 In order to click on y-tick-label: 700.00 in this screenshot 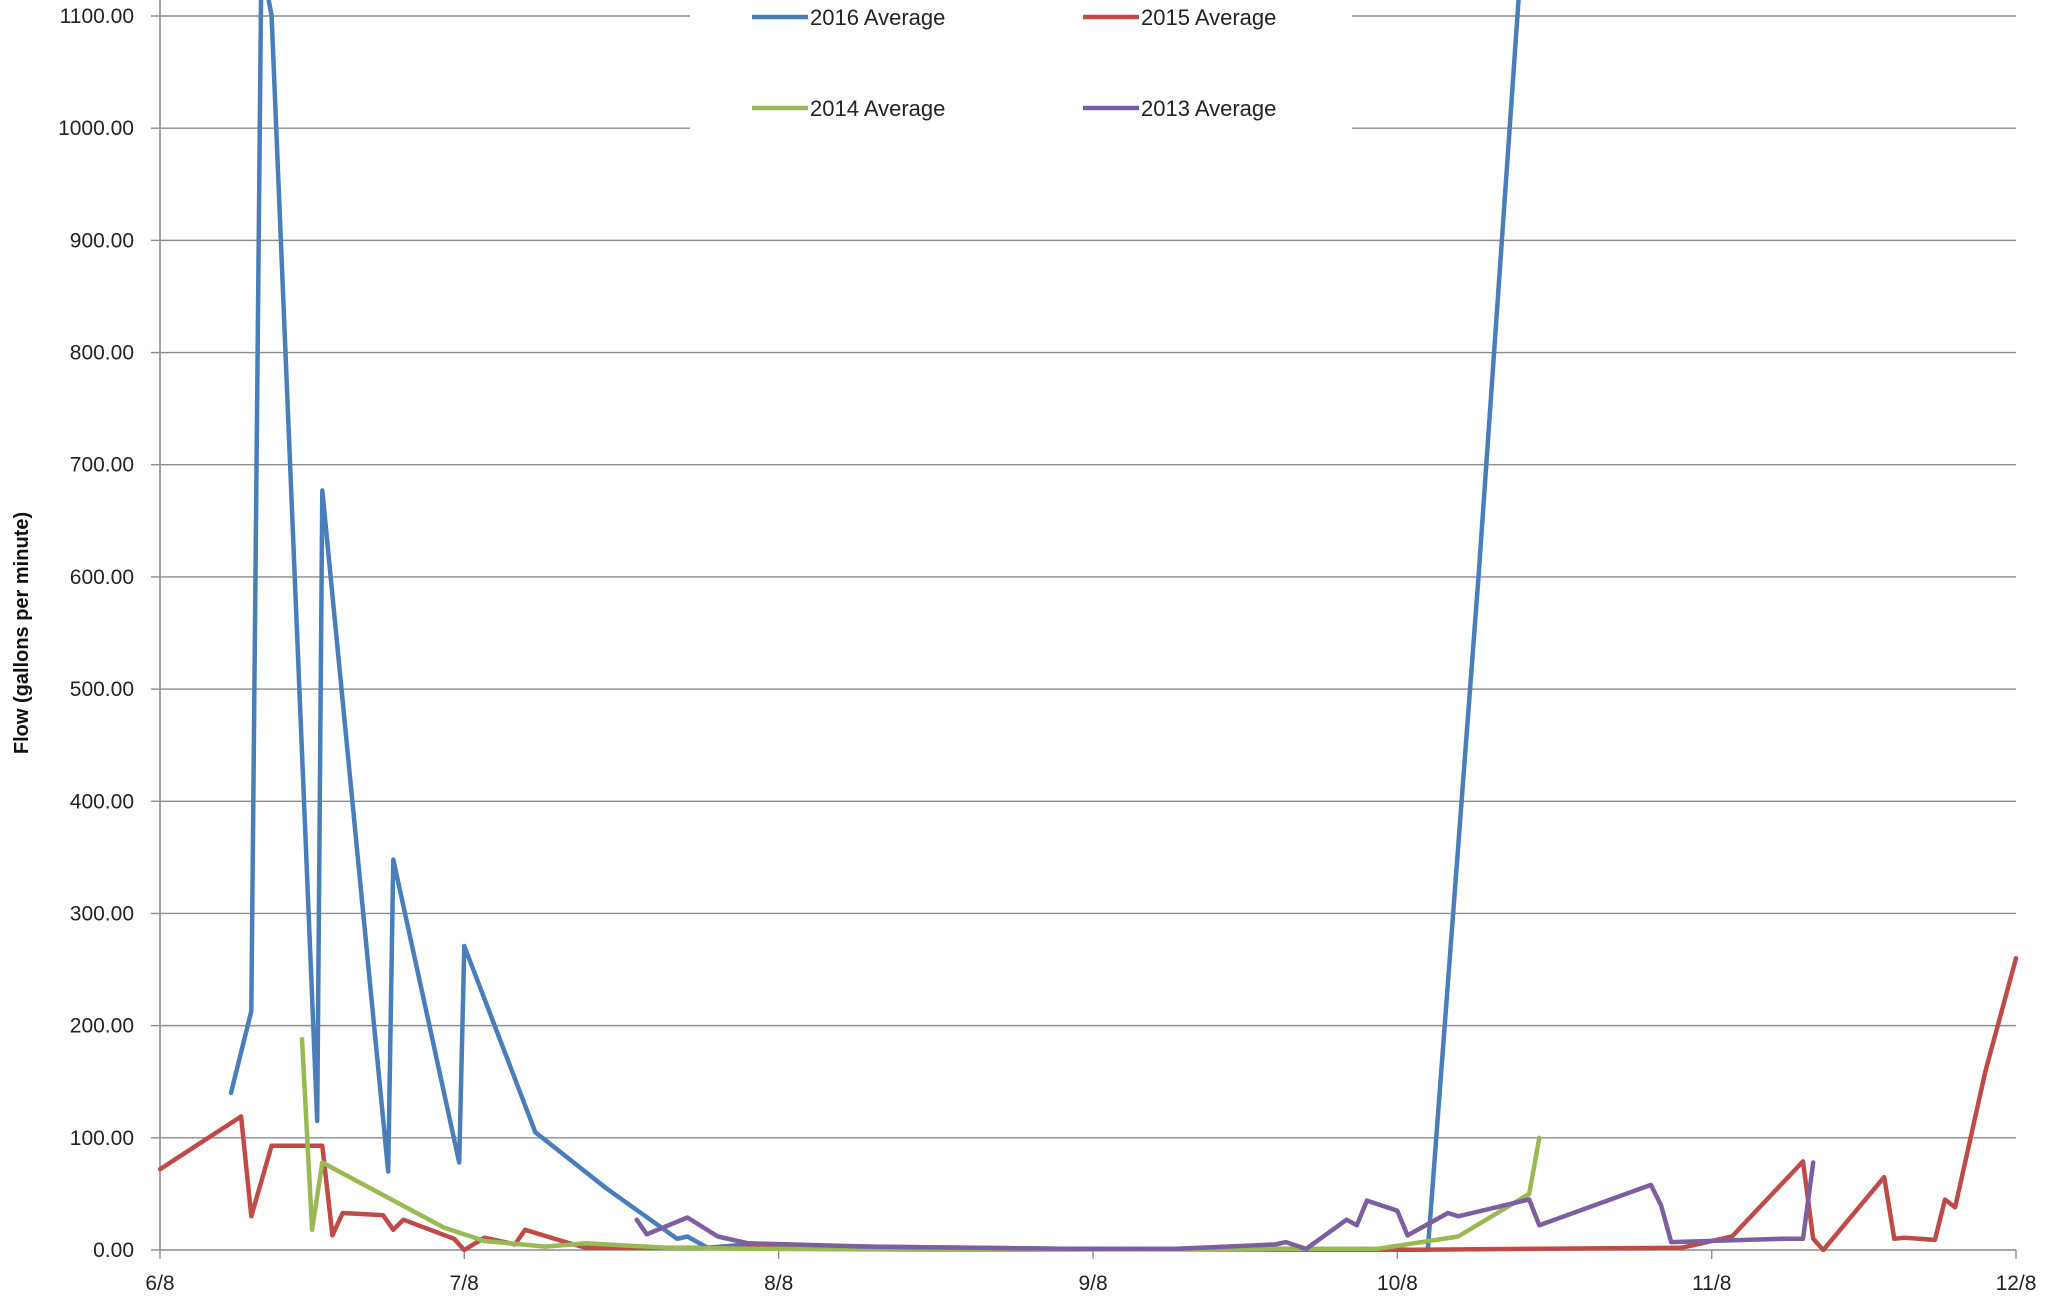, I will do `click(102, 465)`.